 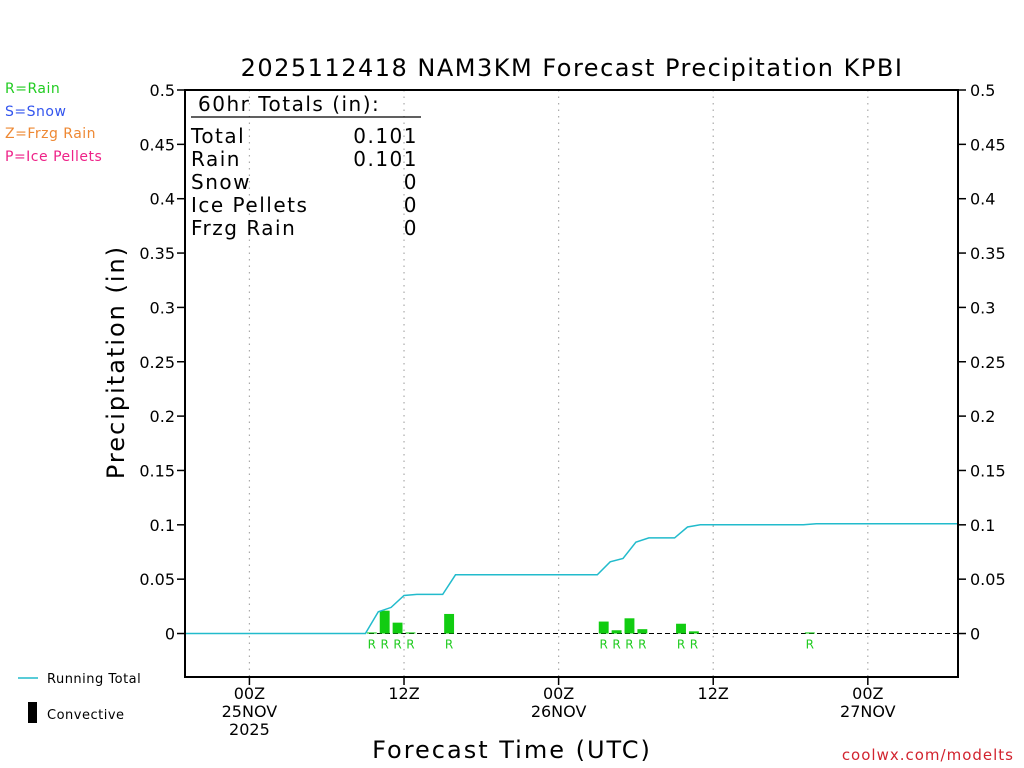 I want to click on y-tick-label-left: 0.2, so click(x=162, y=416).